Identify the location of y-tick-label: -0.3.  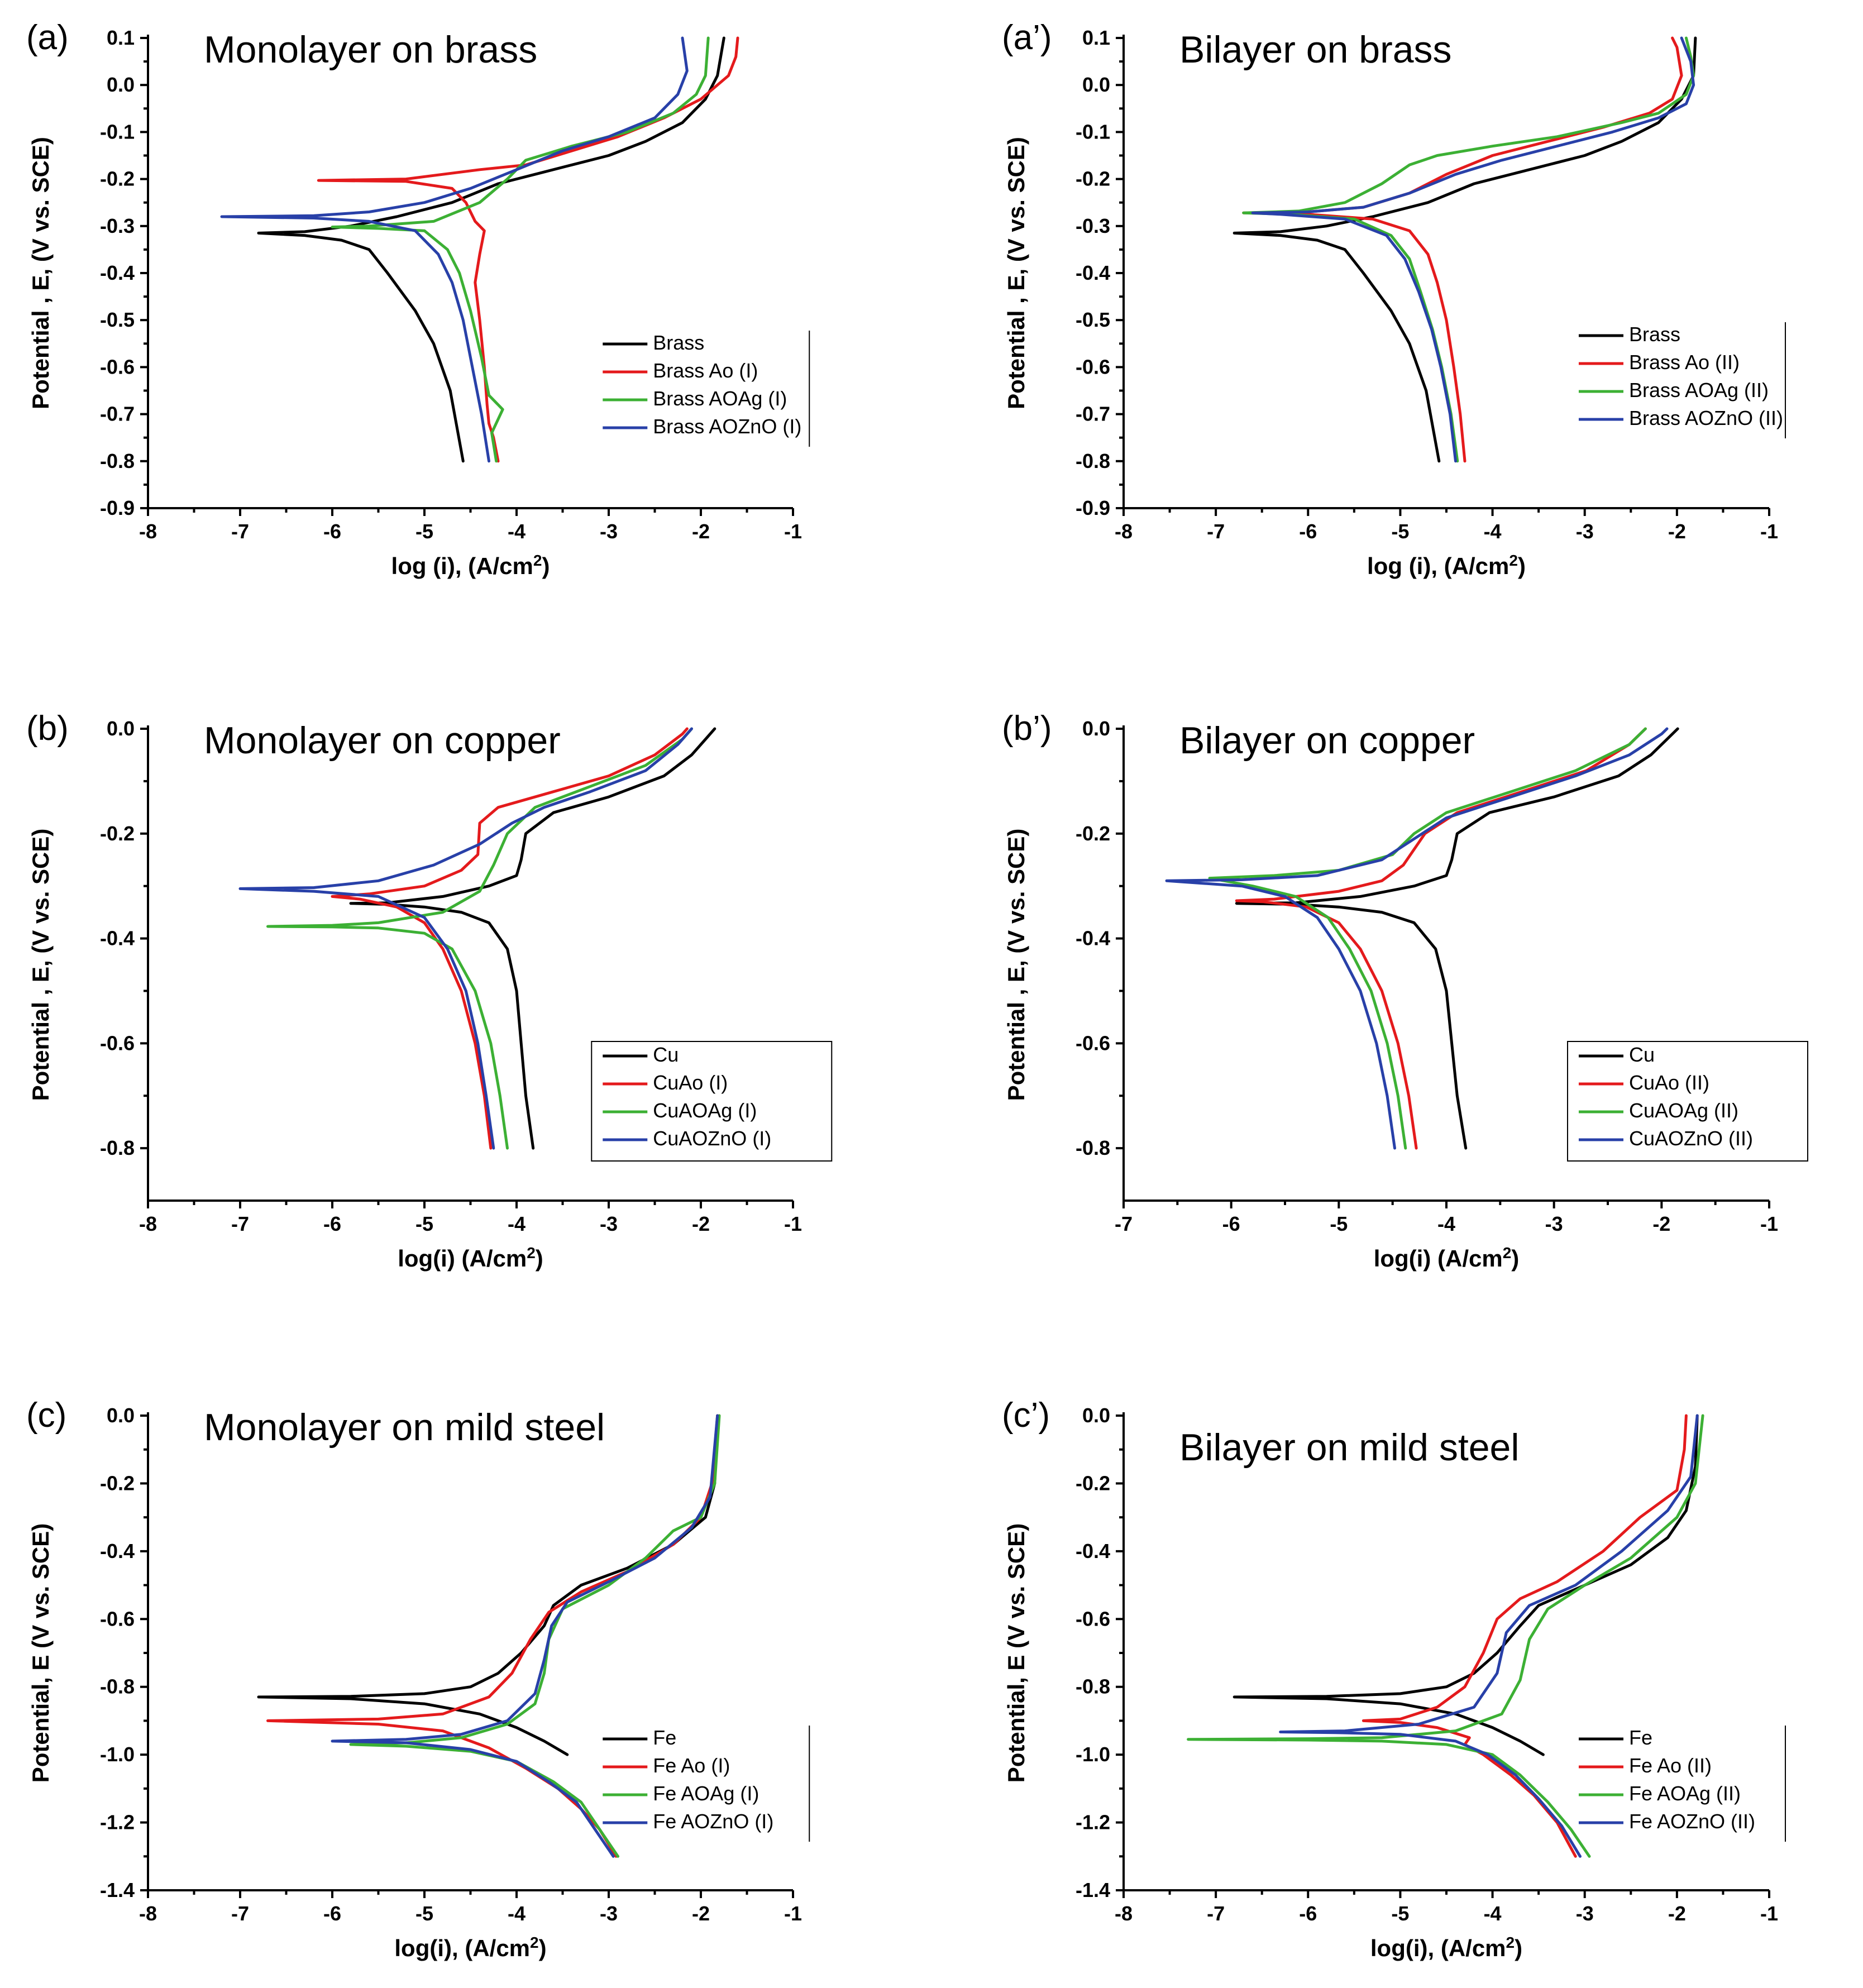
(1093, 225).